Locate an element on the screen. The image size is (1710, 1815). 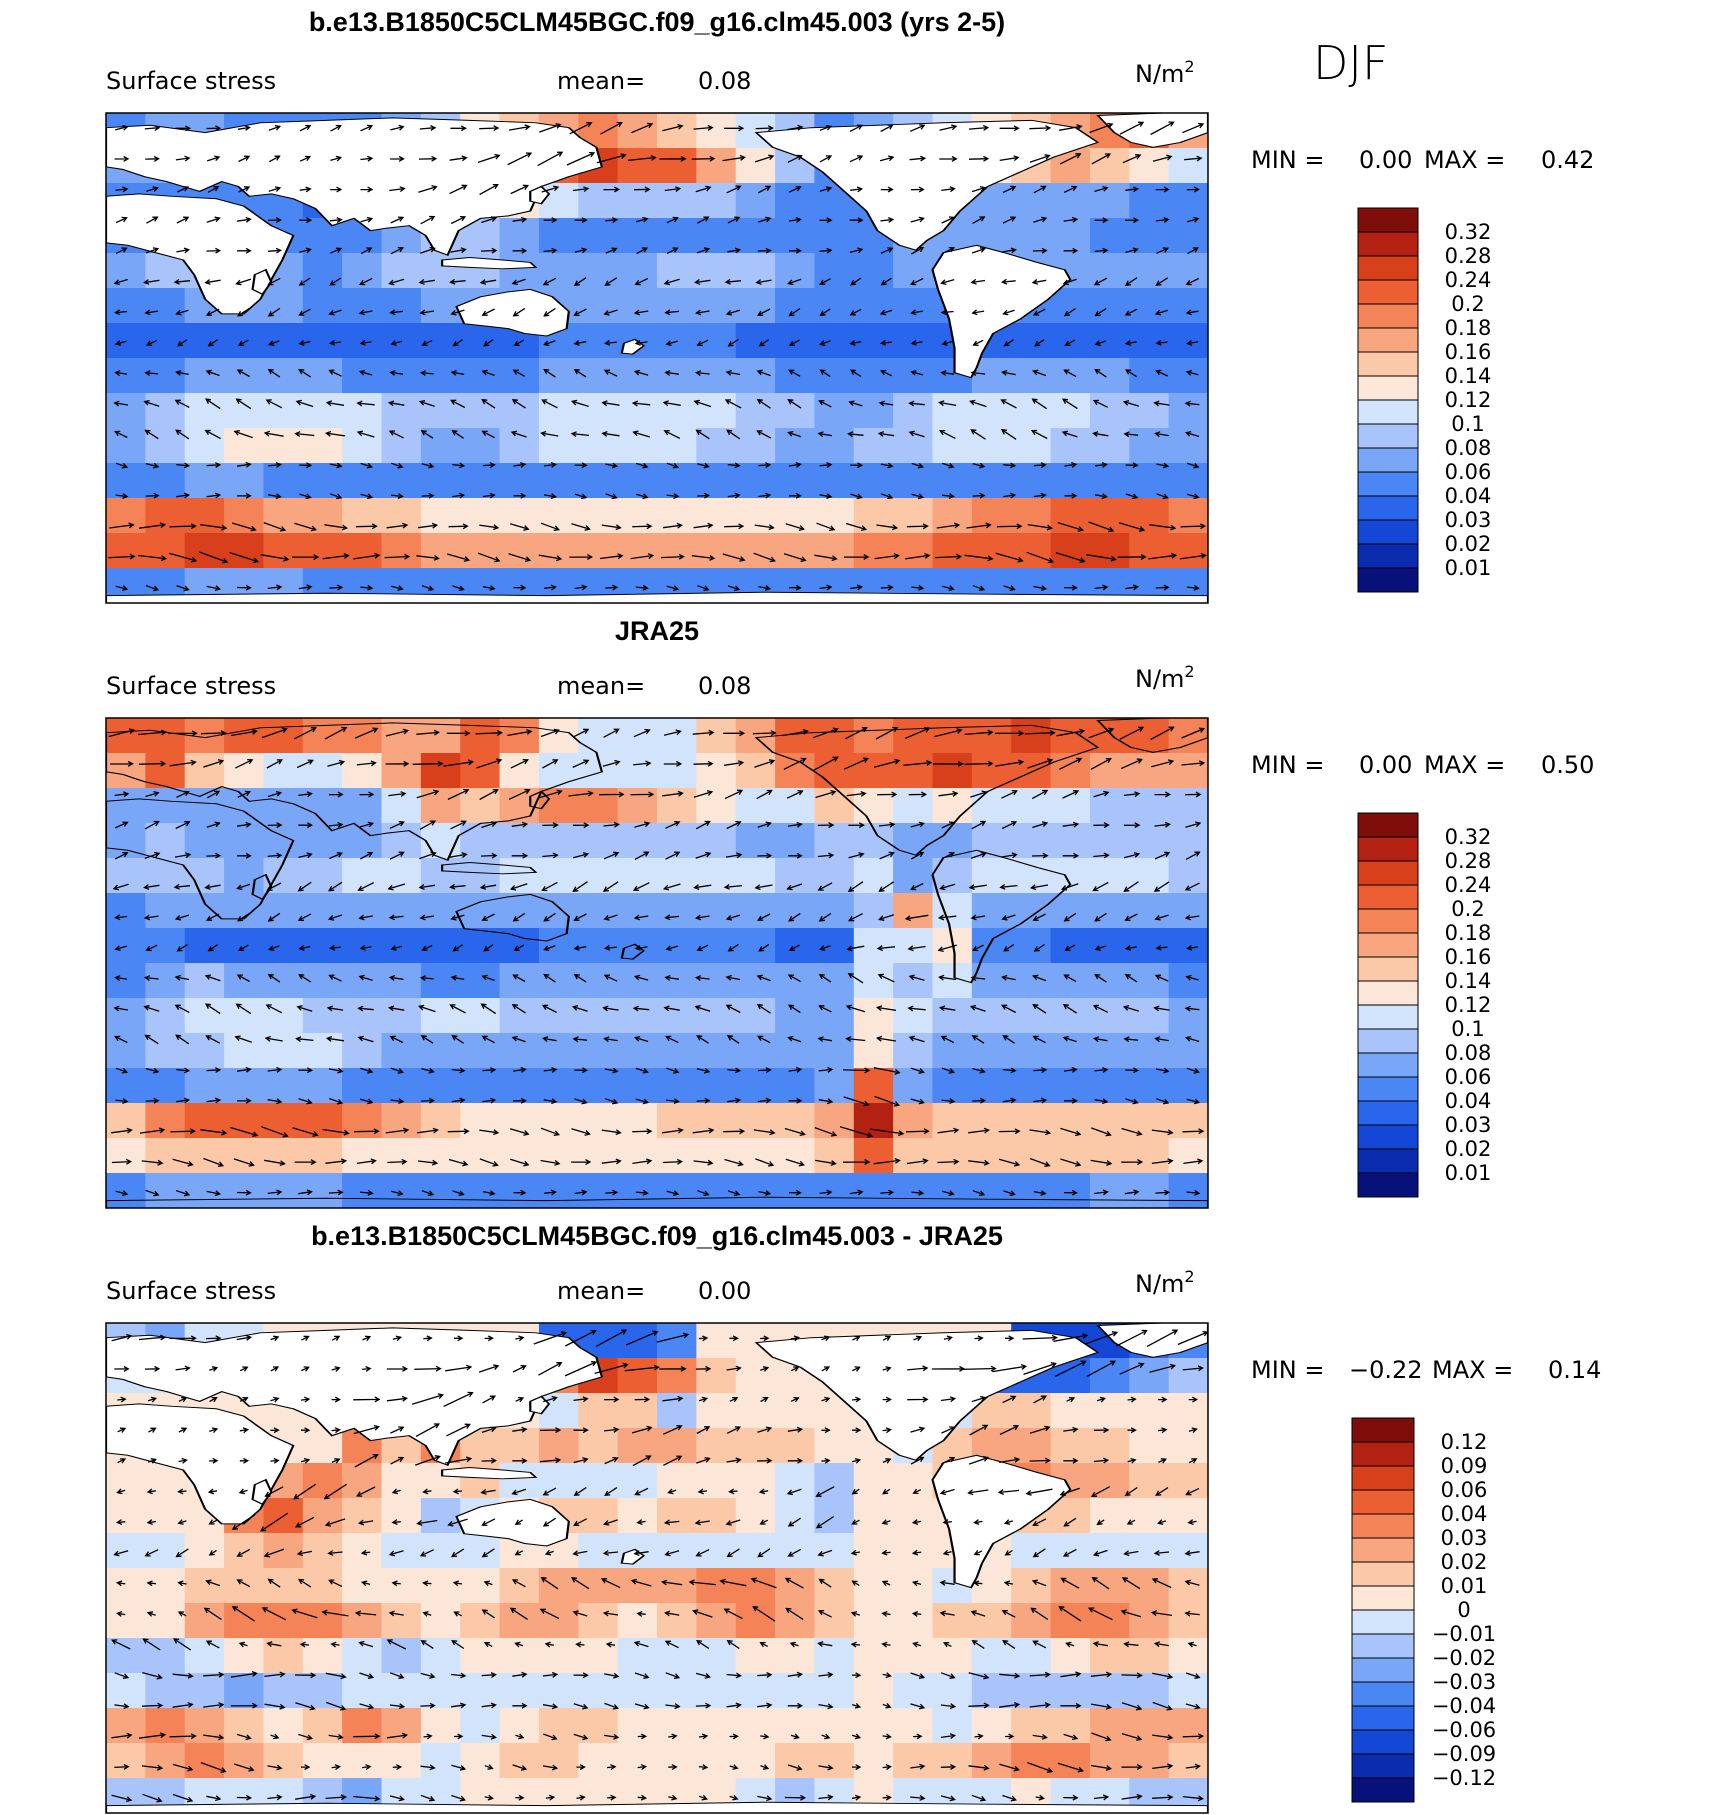
colorbar-tick-label: 0.18 is located at coordinates (1468, 328).